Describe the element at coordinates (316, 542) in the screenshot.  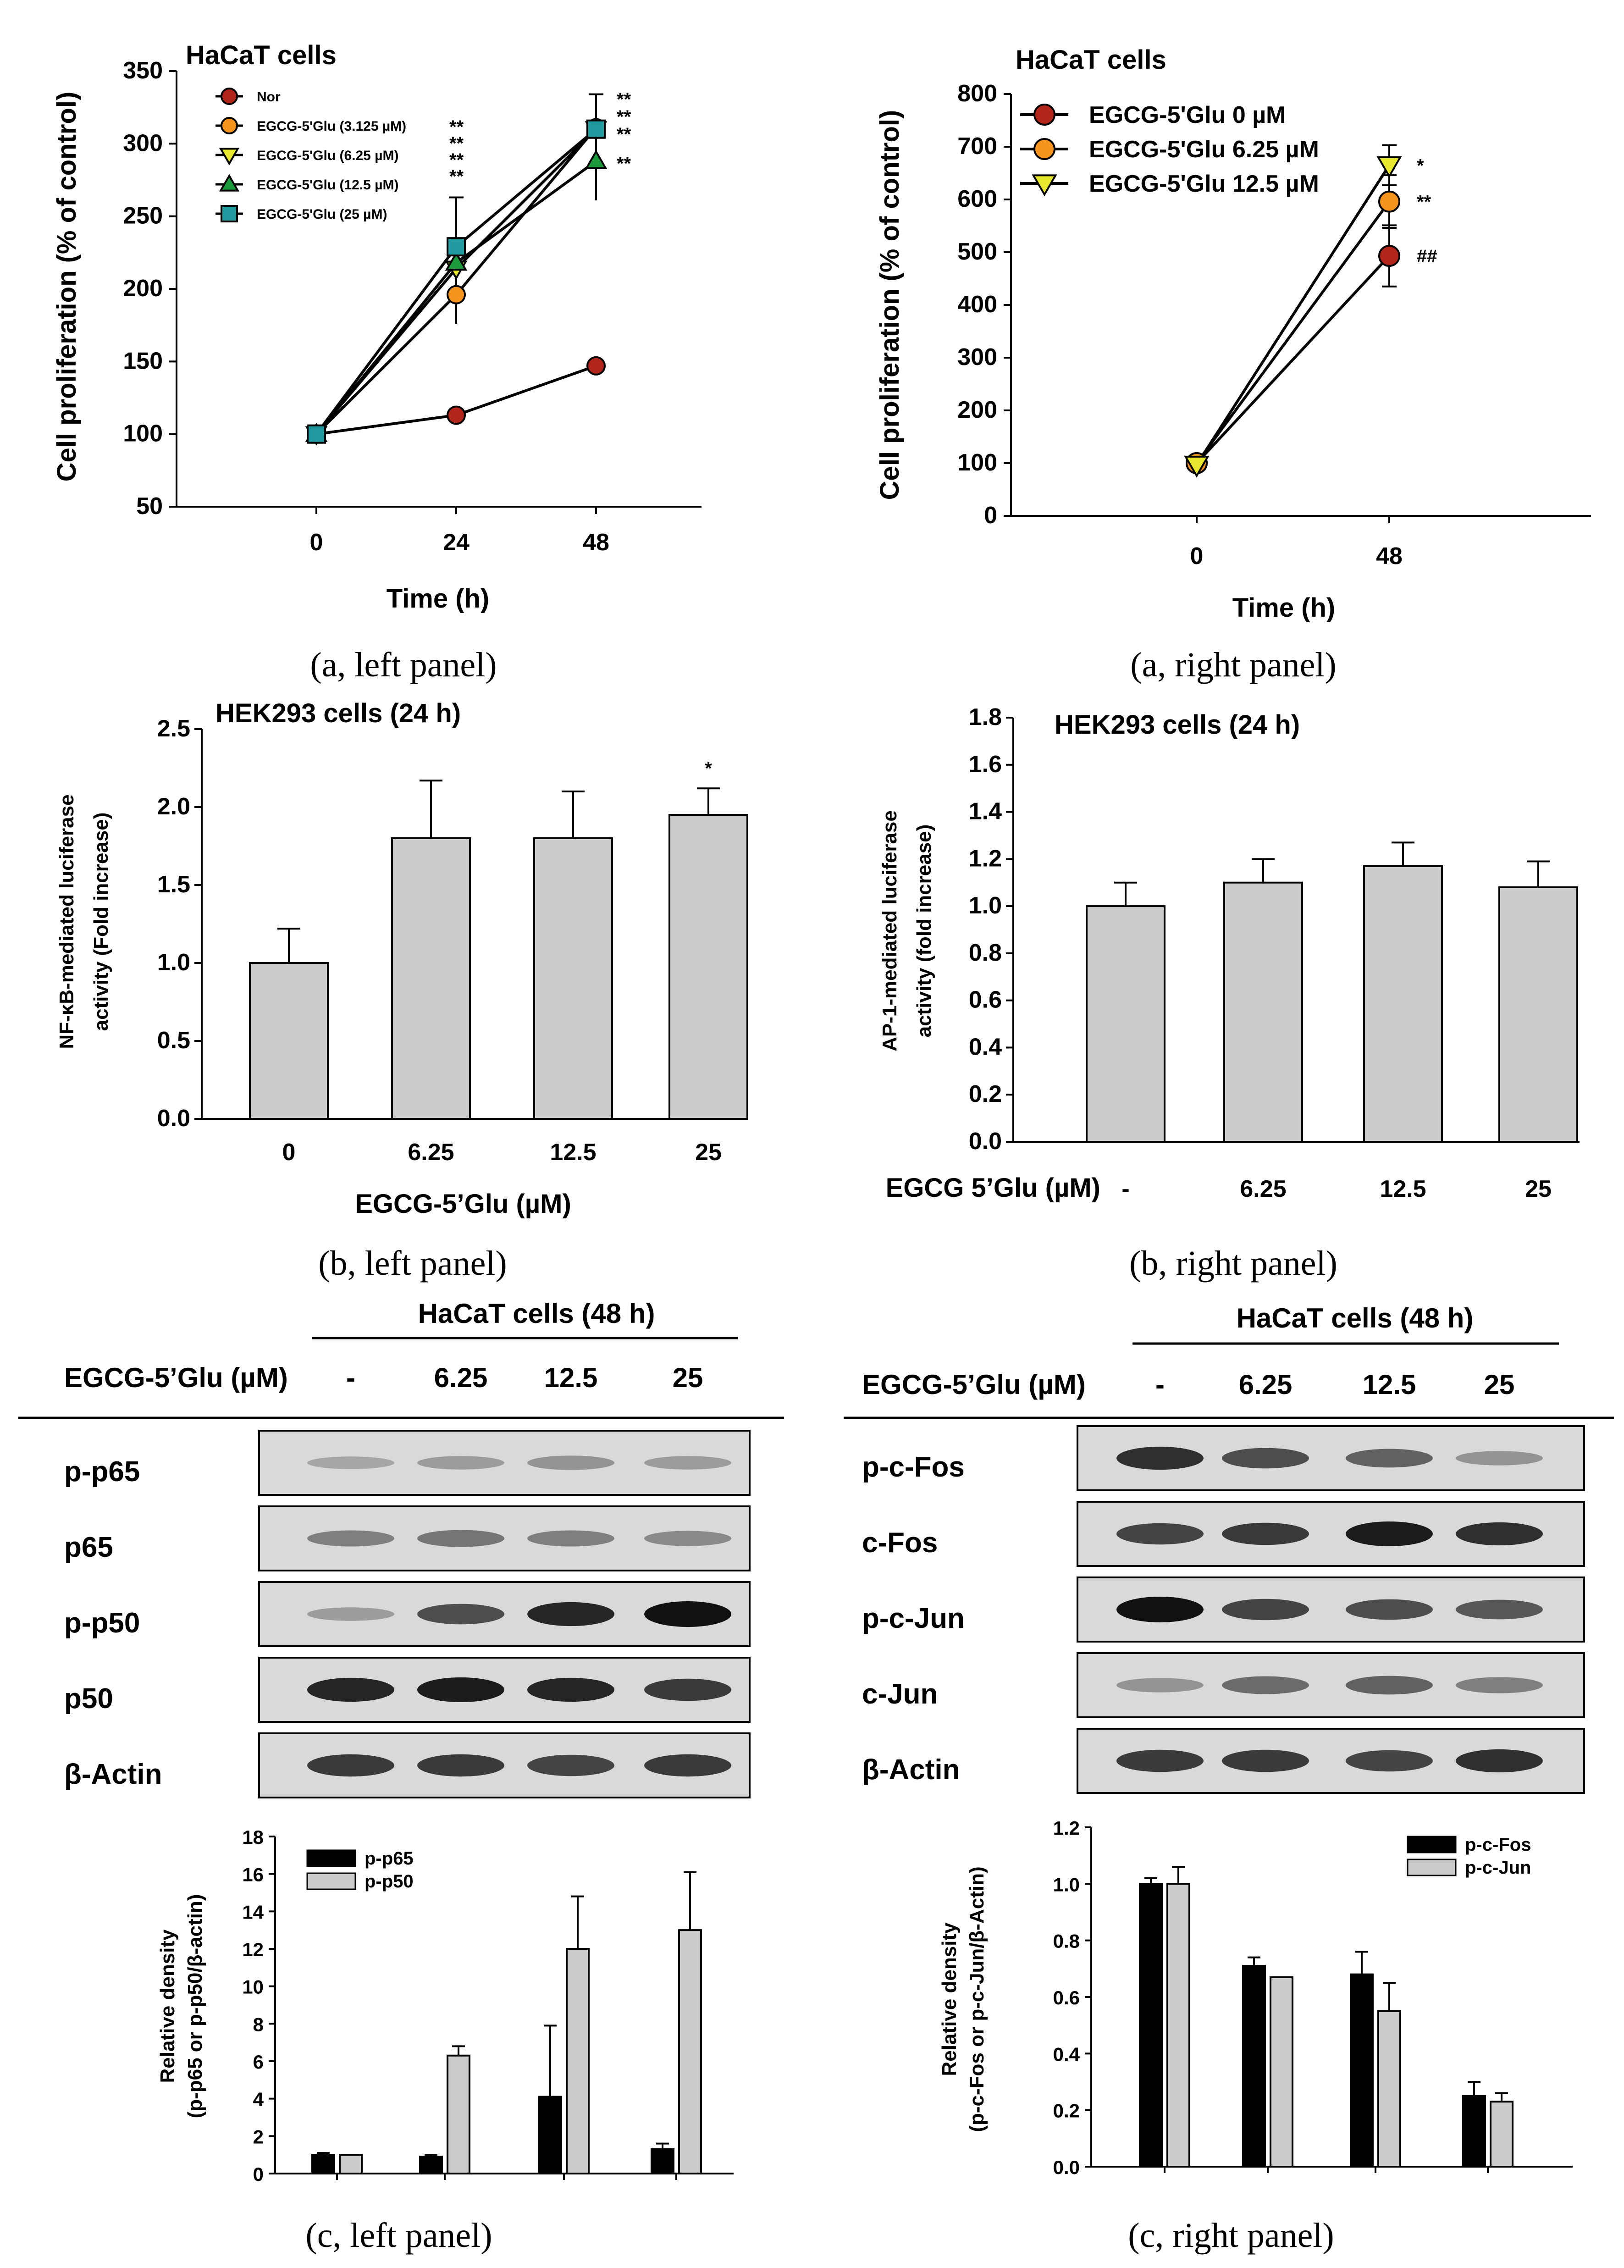
I see `aL-xlabel-0: 0` at that location.